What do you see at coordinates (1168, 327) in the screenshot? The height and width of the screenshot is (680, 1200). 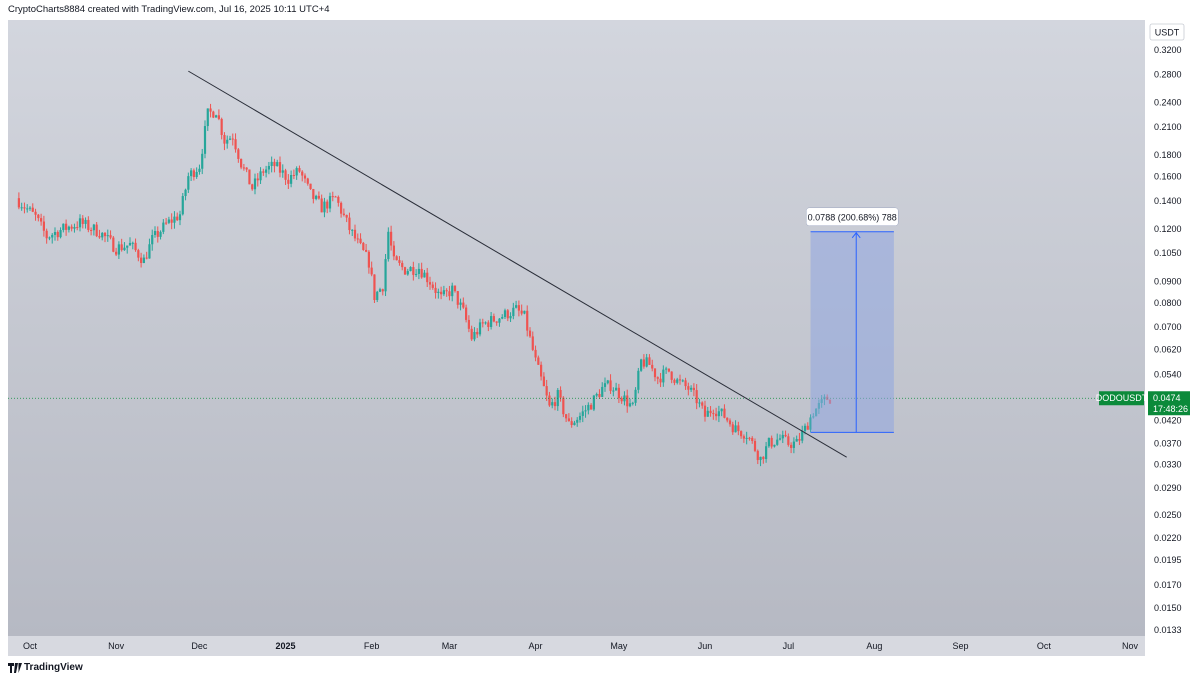 I see `price-tick-label: 0.0700` at bounding box center [1168, 327].